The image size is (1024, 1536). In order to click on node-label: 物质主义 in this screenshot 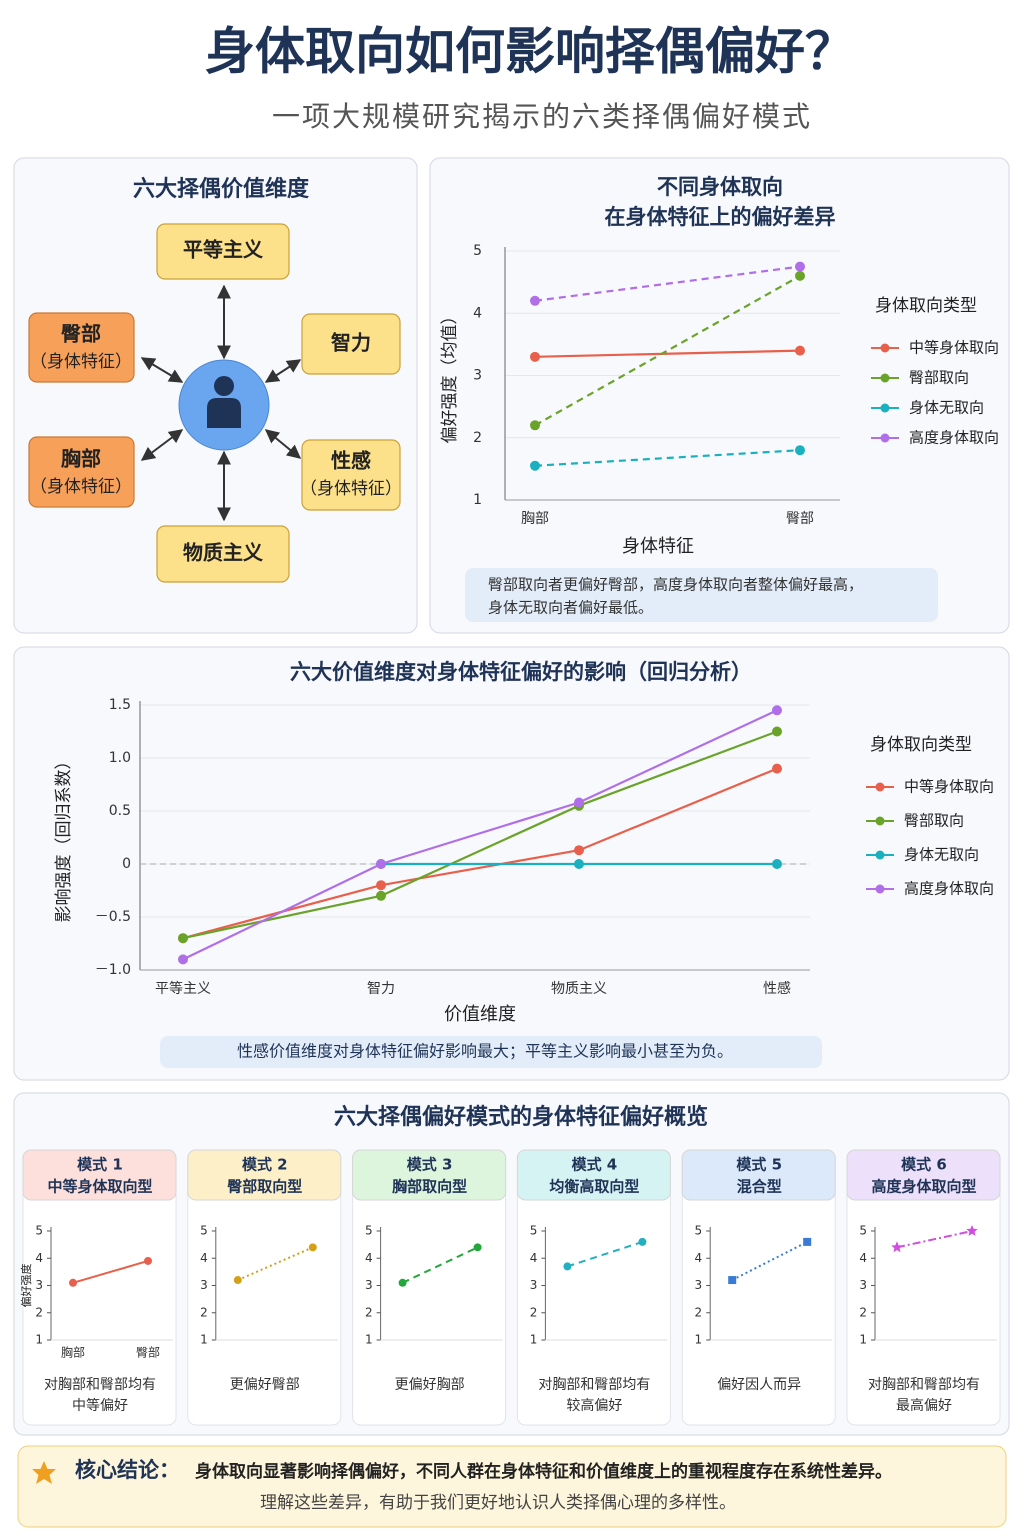, I will do `click(223, 553)`.